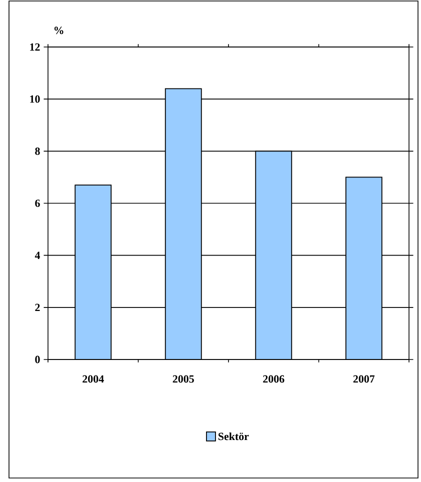 The width and height of the screenshot is (421, 482). What do you see at coordinates (35, 99) in the screenshot?
I see `y-tick-label: 10` at bounding box center [35, 99].